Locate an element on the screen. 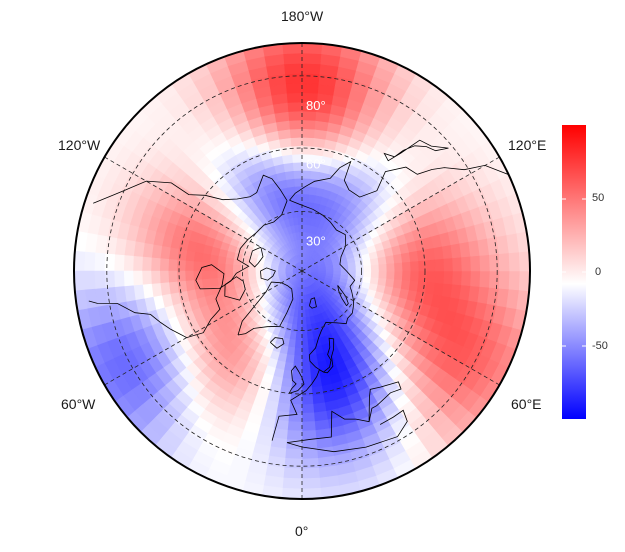 This screenshot has width=625, height=552. graticule-meridian is located at coordinates (404, 212).